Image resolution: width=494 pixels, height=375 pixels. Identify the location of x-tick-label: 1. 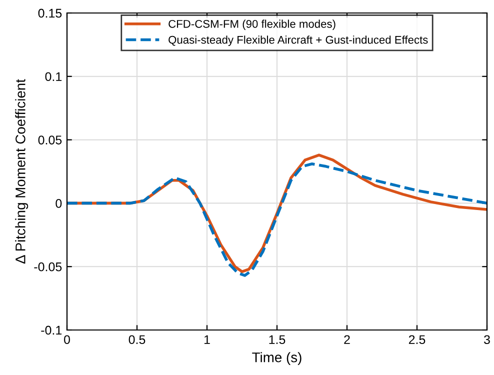
(207, 339).